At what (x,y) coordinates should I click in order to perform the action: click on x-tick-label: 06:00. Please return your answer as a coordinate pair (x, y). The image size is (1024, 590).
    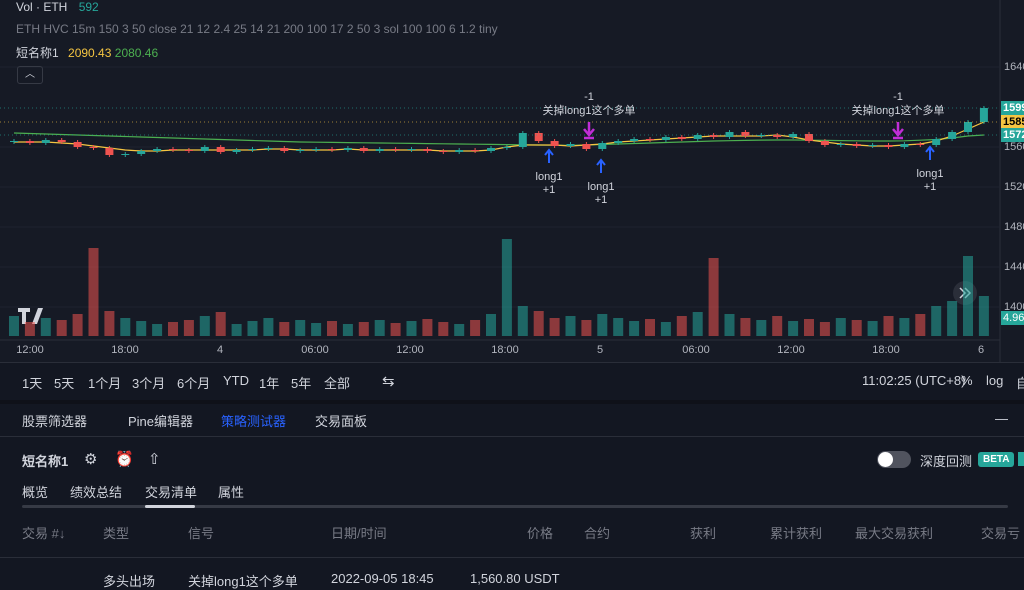
    Looking at the image, I should click on (696, 350).